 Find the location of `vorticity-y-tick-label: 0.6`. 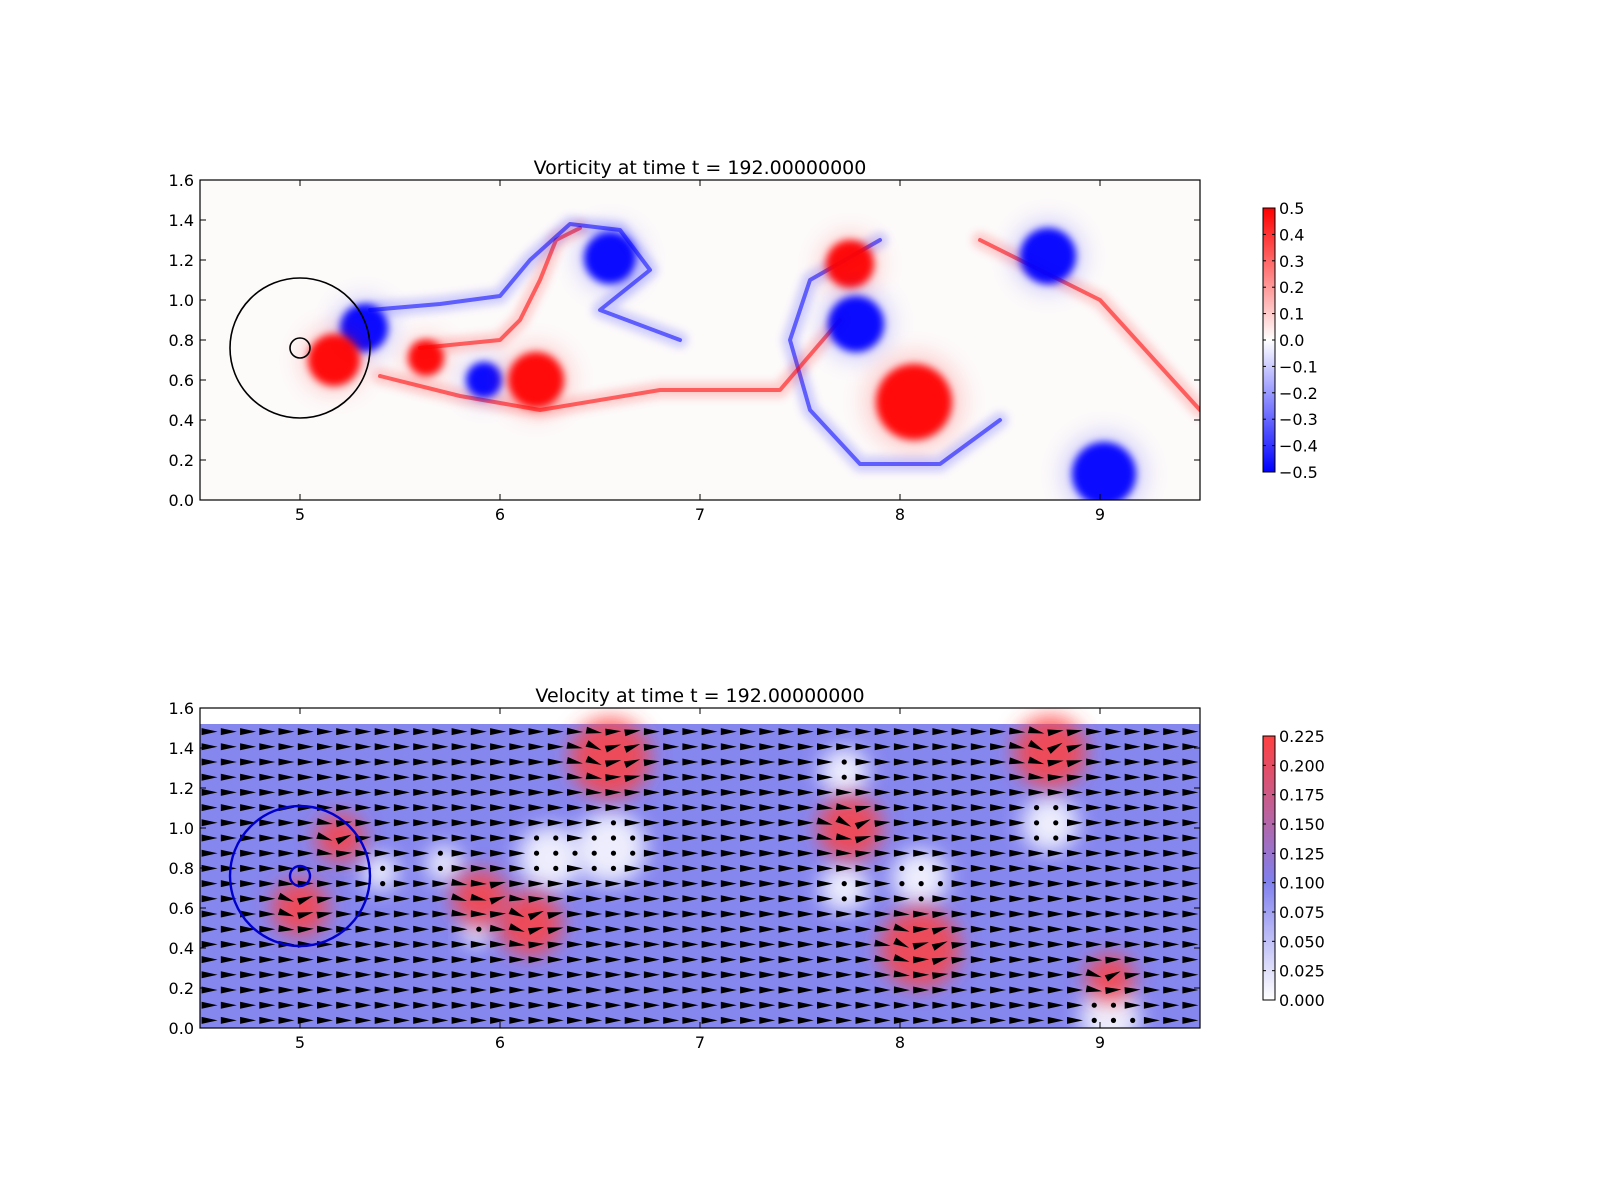

vorticity-y-tick-label: 0.6 is located at coordinates (181, 380).